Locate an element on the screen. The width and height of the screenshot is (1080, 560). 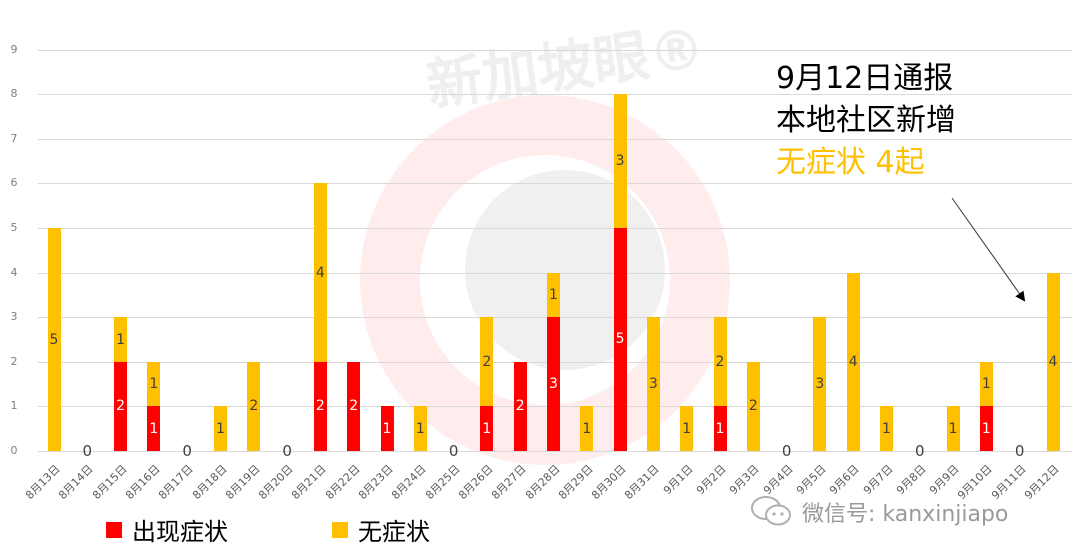
bar-9月5日: 3 is located at coordinates (820, 384).